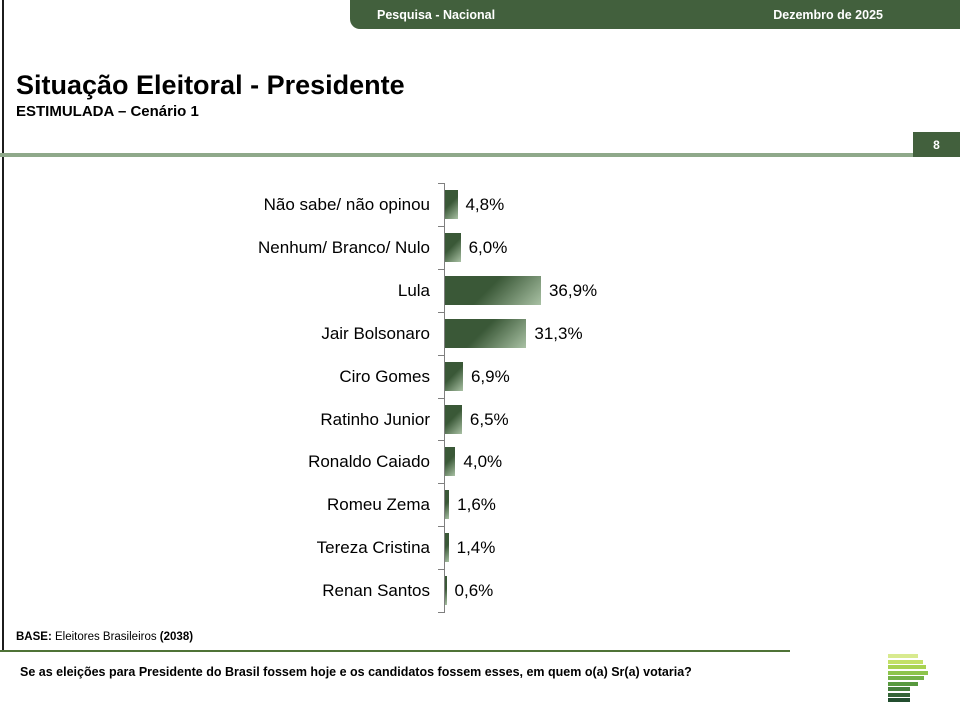  I want to click on left-border-rule, so click(3, 325).